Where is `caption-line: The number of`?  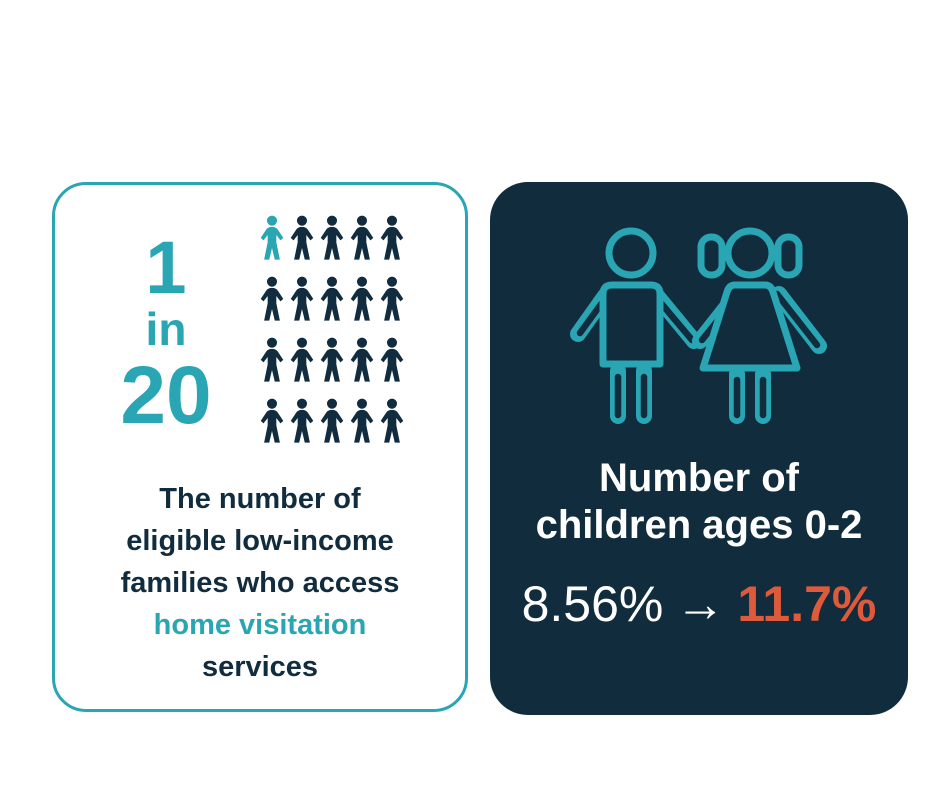 caption-line: The number of is located at coordinates (260, 499).